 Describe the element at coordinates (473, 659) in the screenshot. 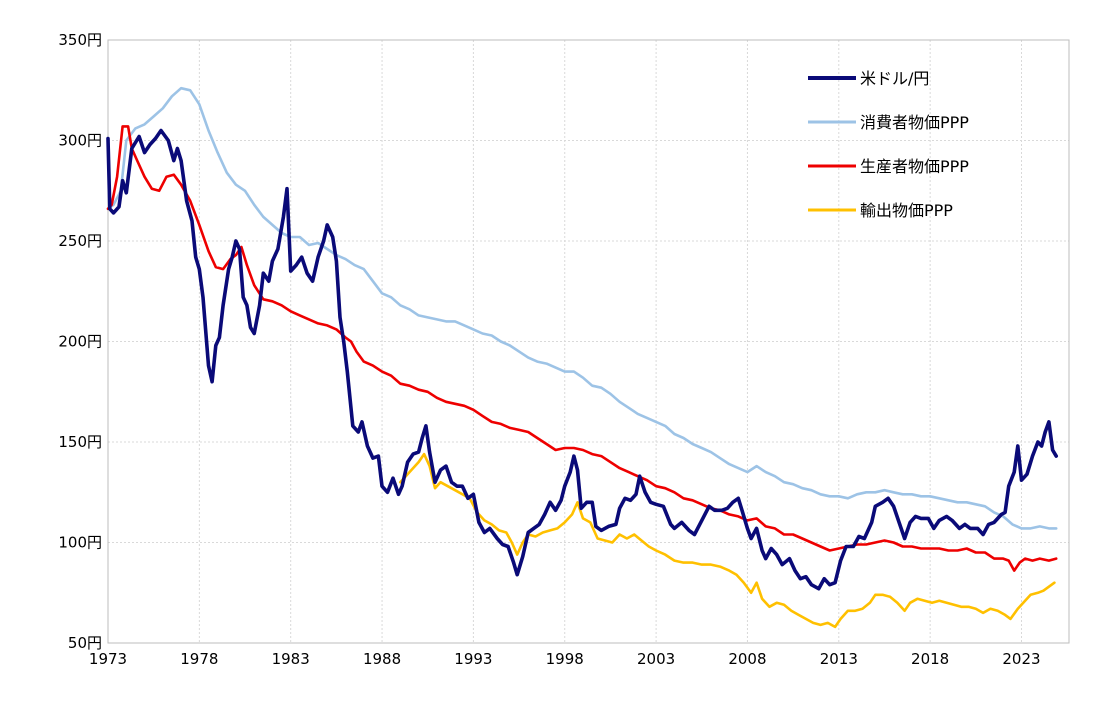

I see `x-tick-label: 1993` at that location.